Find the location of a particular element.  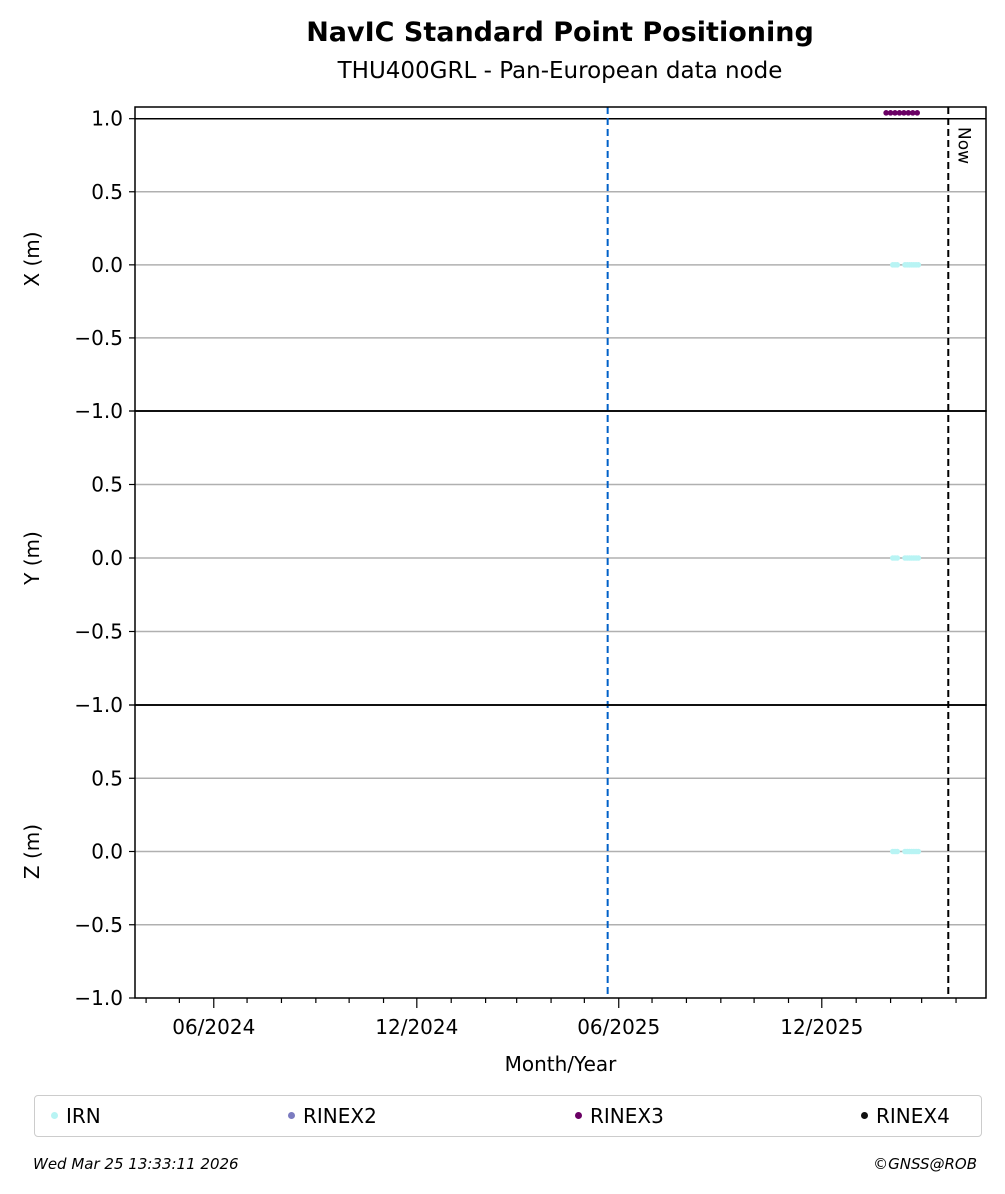

y-axis-label: Z (m) is located at coordinates (32, 851).